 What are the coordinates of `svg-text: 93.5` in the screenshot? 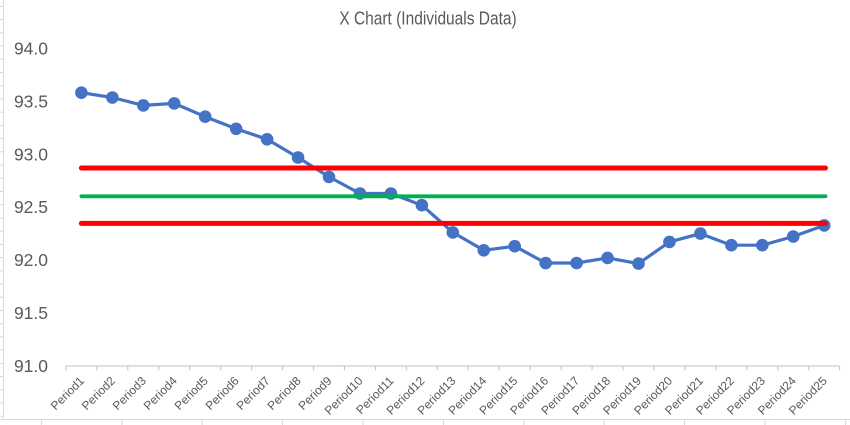 It's located at (31, 101).